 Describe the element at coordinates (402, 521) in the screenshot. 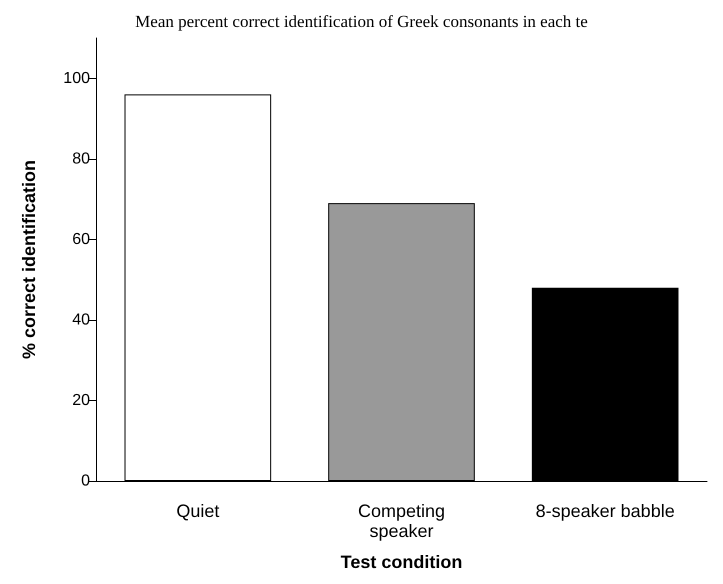

I see `x-tick-label: Competing speaker` at that location.